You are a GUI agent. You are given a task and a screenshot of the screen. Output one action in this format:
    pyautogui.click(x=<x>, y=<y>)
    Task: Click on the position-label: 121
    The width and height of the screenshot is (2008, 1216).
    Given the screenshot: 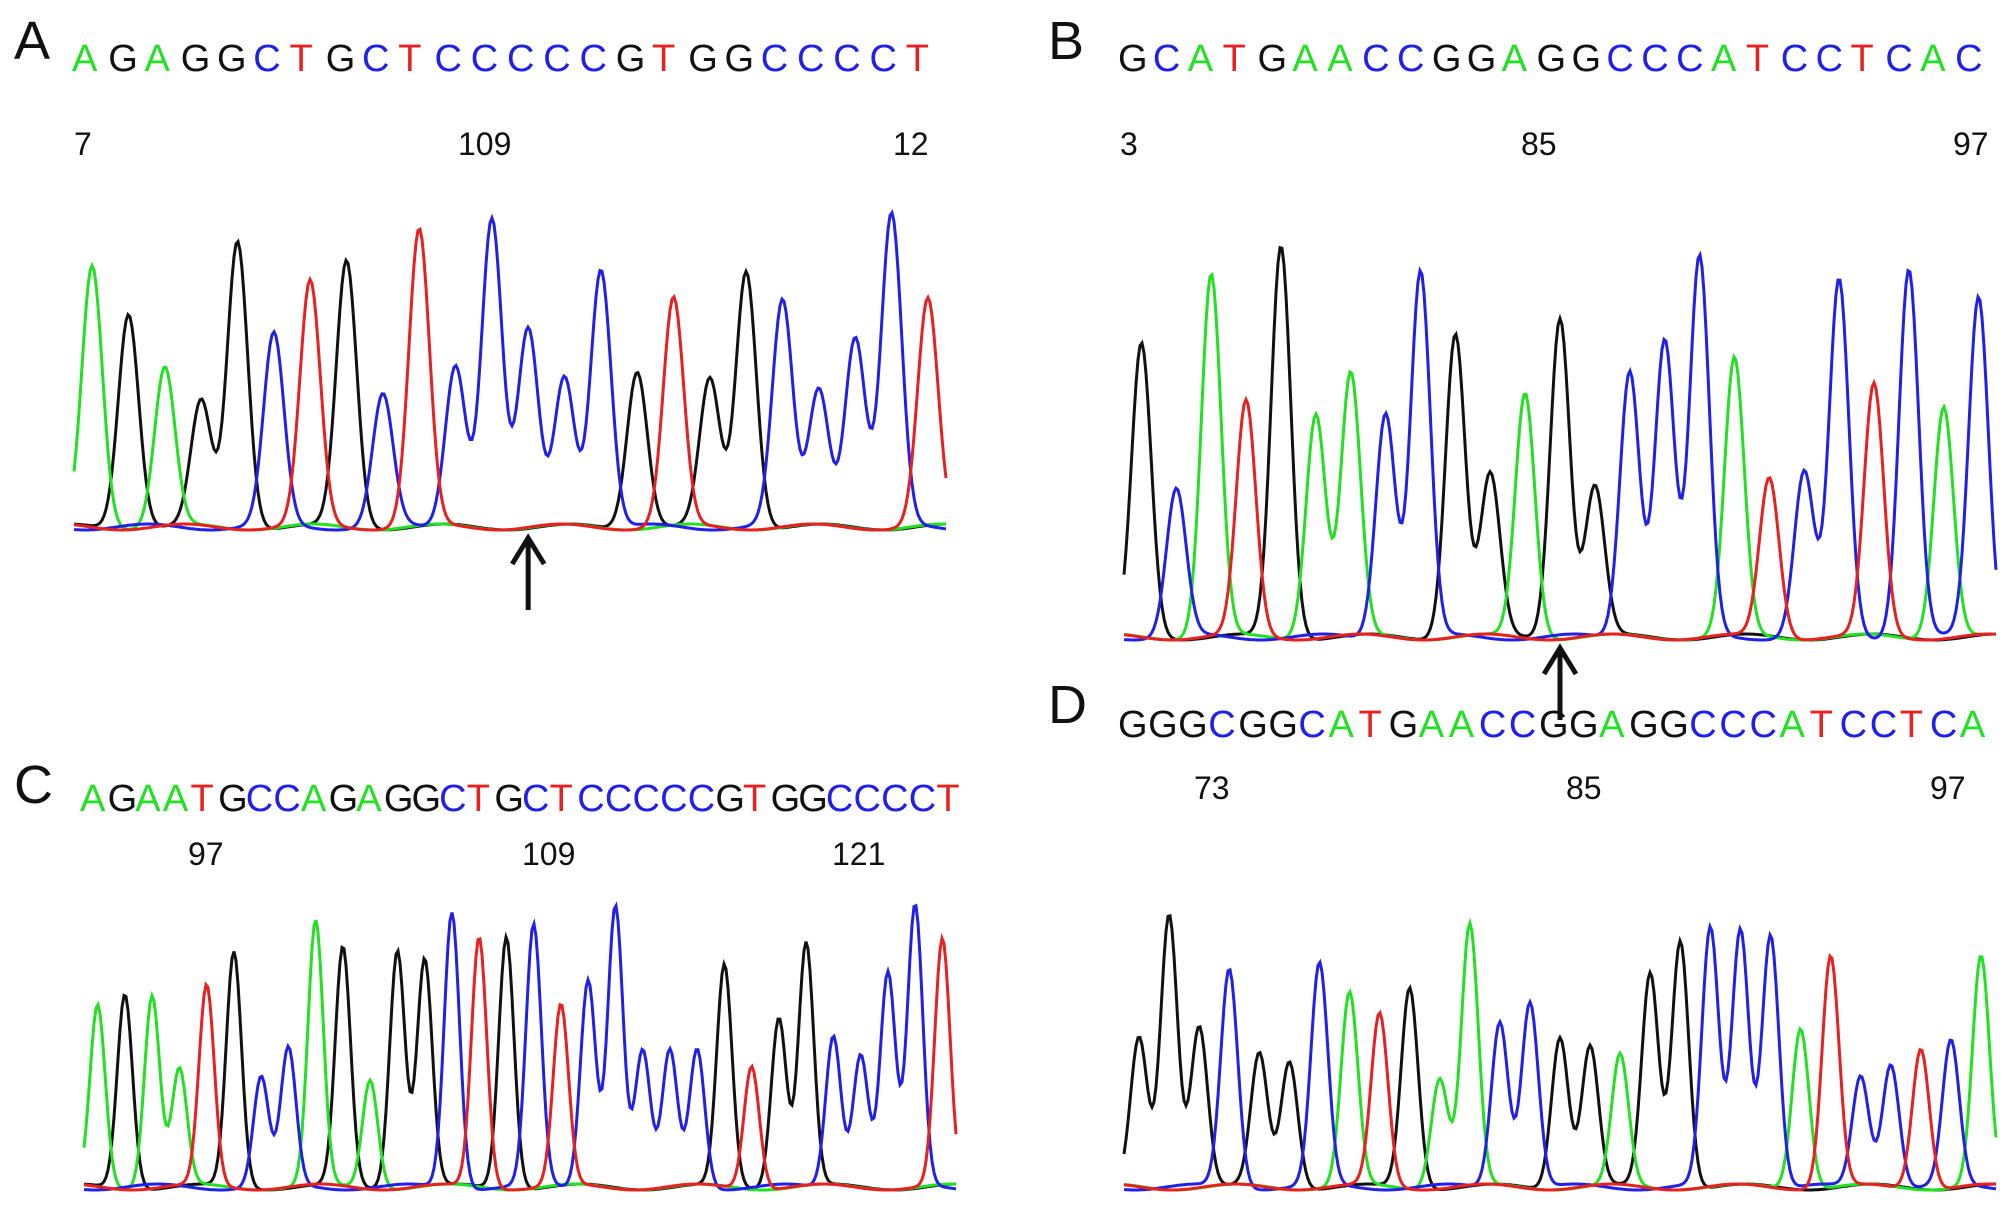 What is the action you would take?
    pyautogui.click(x=859, y=854)
    